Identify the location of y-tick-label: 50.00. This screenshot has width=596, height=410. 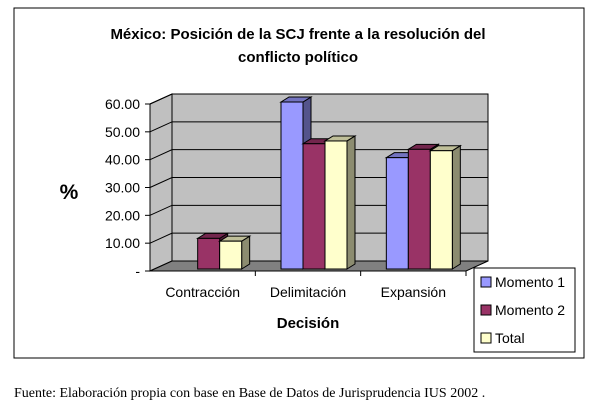
(122, 132).